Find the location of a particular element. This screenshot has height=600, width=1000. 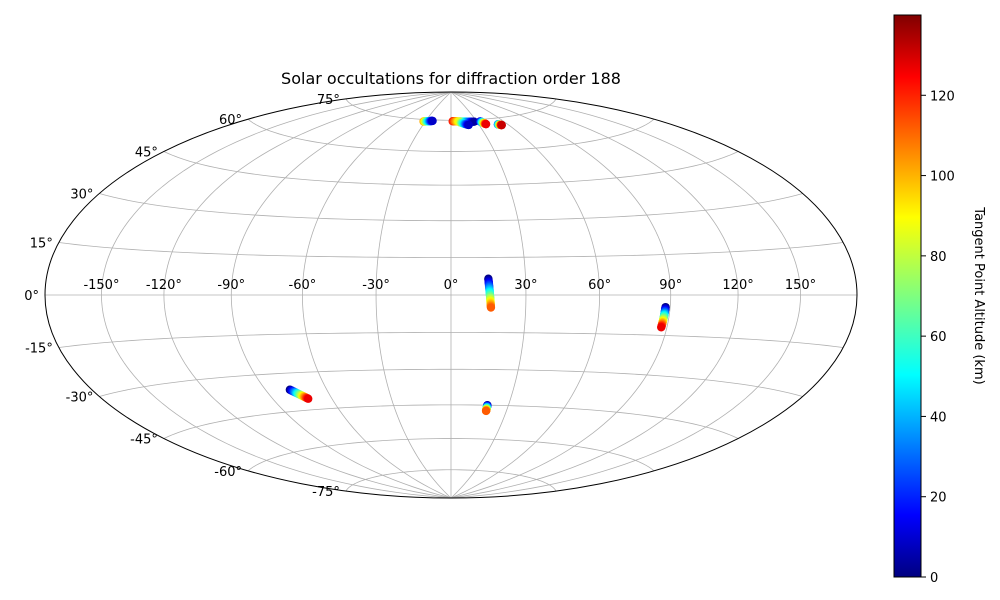

colorbar-tick-label: 60 is located at coordinates (938, 337).